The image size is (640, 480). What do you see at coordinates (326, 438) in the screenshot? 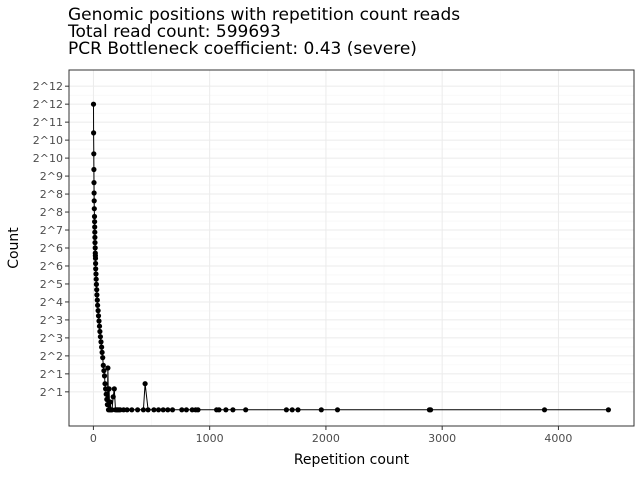
I see `x-tick-label: 2000` at bounding box center [326, 438].